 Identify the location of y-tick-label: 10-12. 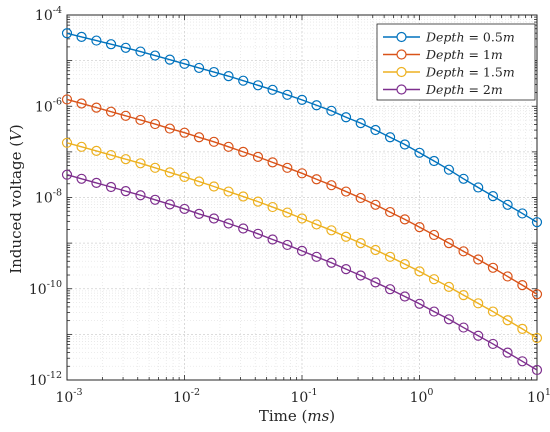
(45, 379).